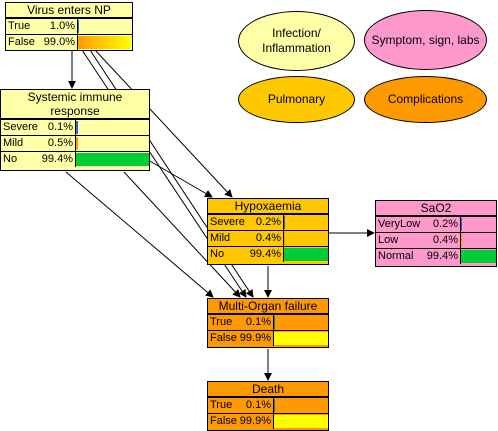 This screenshot has height=431, width=498. I want to click on legend-pulmonary: Pulmonary, so click(296, 99).